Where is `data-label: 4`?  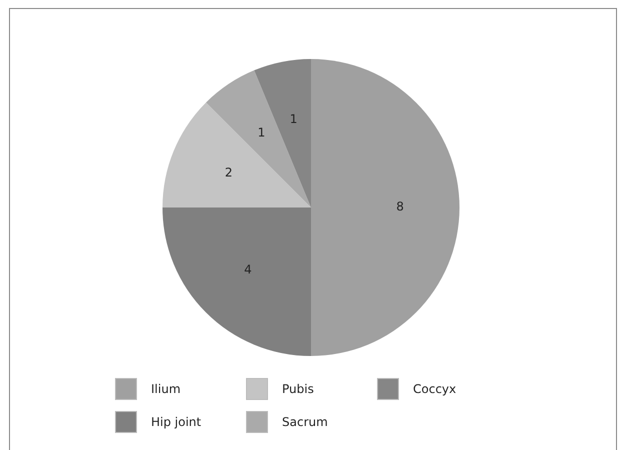
data-label: 4 is located at coordinates (248, 269).